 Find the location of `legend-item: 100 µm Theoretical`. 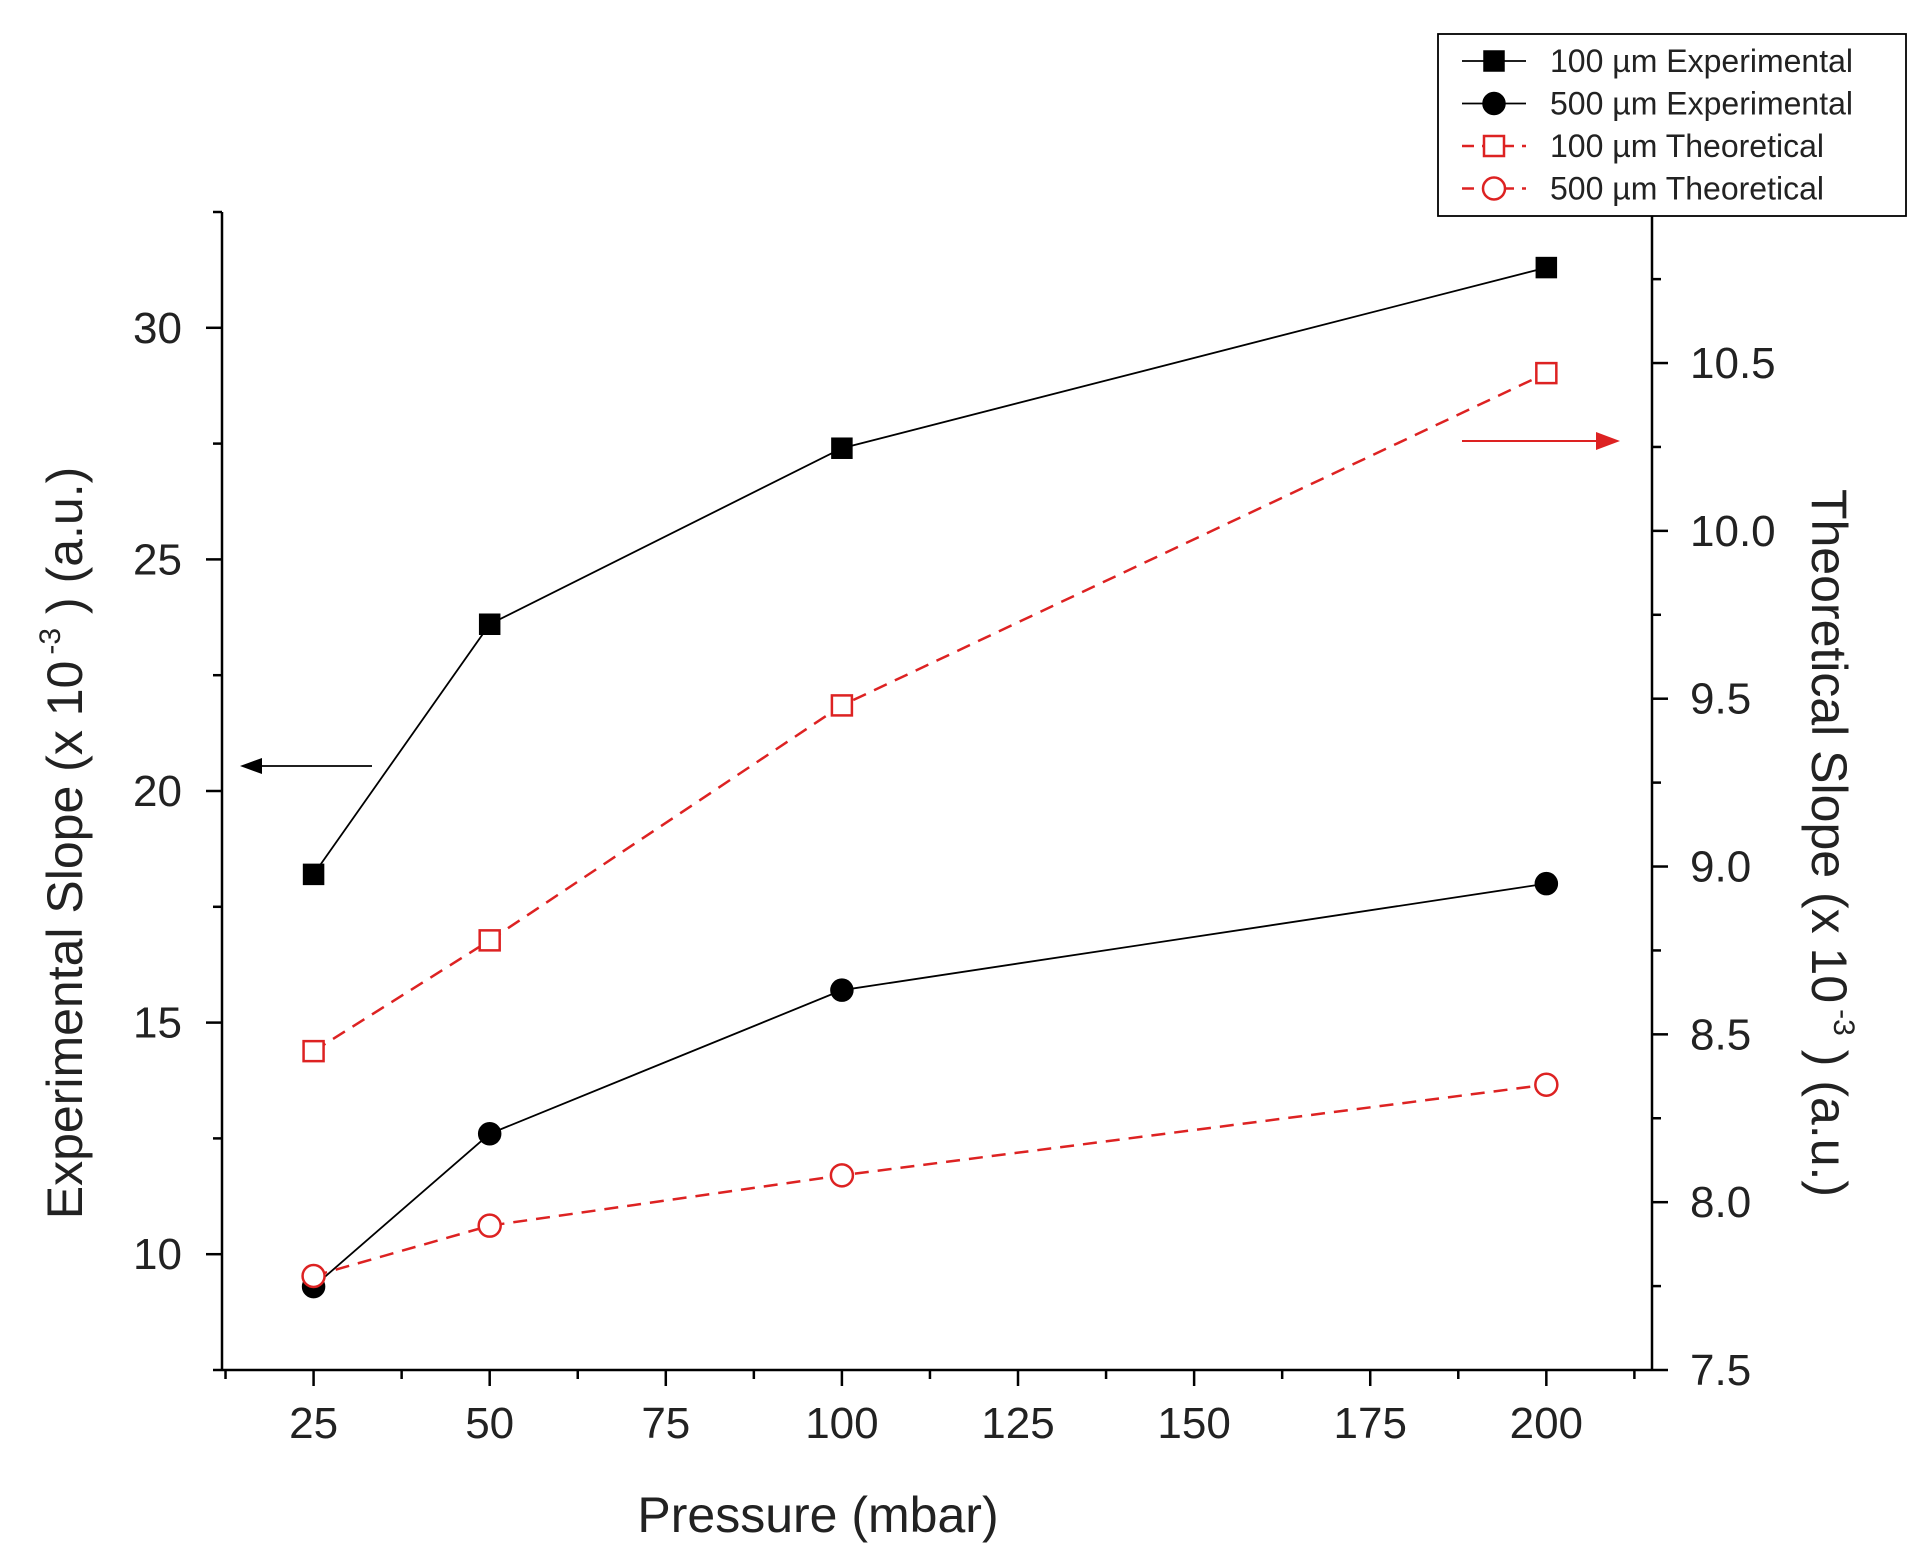

legend-item: 100 µm Theoretical is located at coordinates (1643, 146).